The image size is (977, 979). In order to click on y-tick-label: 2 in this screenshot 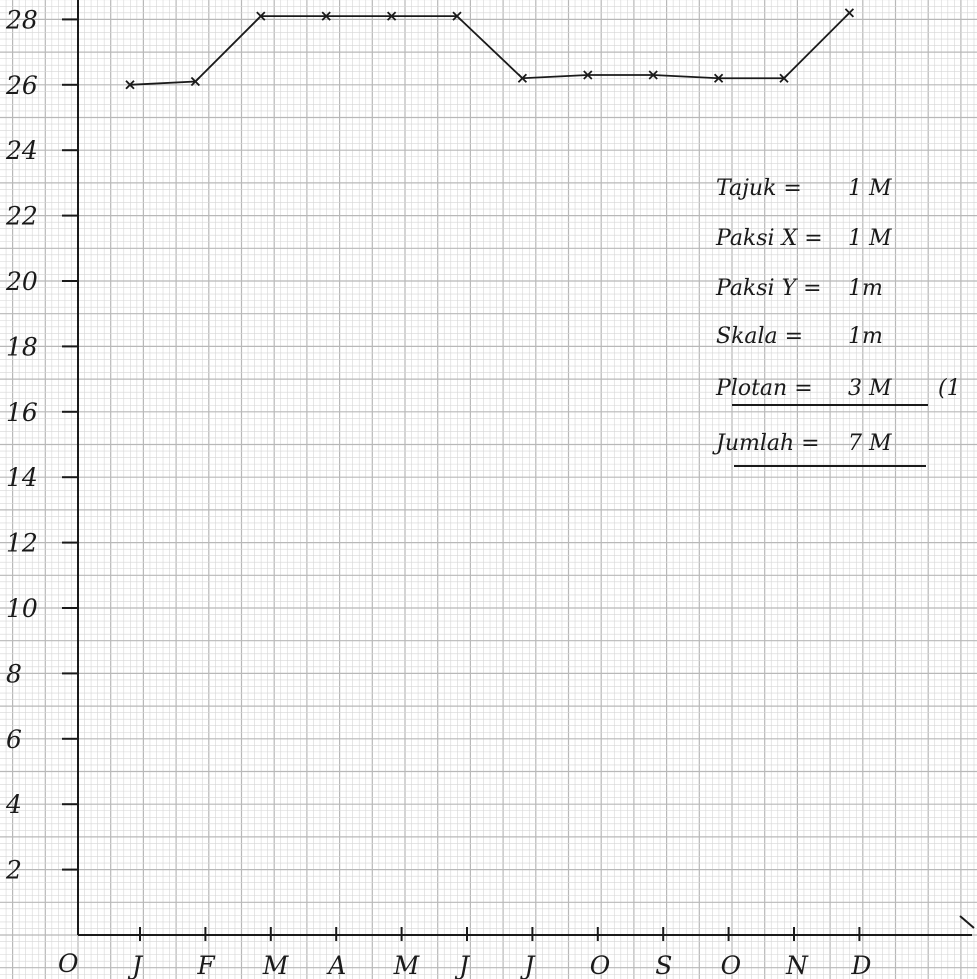, I will do `click(13, 870)`.